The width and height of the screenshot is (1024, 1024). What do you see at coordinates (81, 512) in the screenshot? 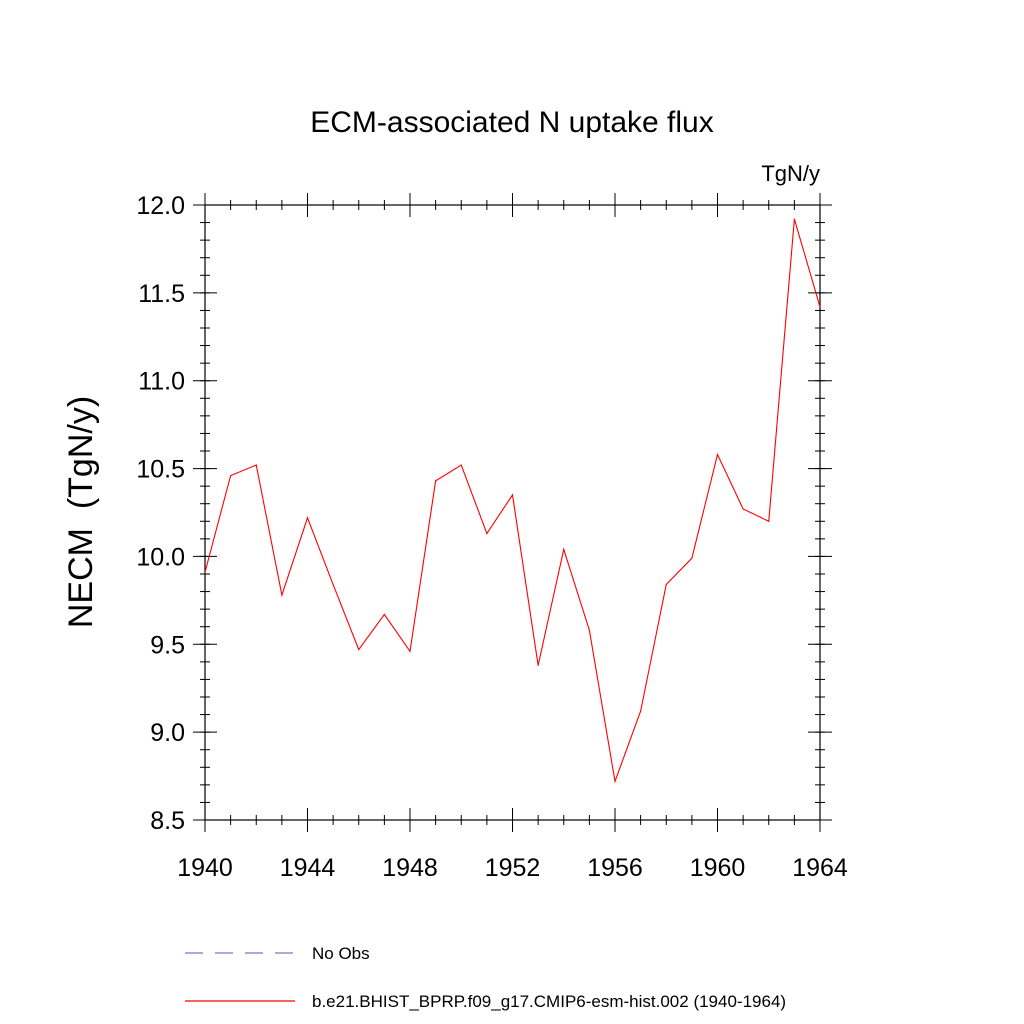
I see `y-axis-label: NECM (TgN/y)` at bounding box center [81, 512].